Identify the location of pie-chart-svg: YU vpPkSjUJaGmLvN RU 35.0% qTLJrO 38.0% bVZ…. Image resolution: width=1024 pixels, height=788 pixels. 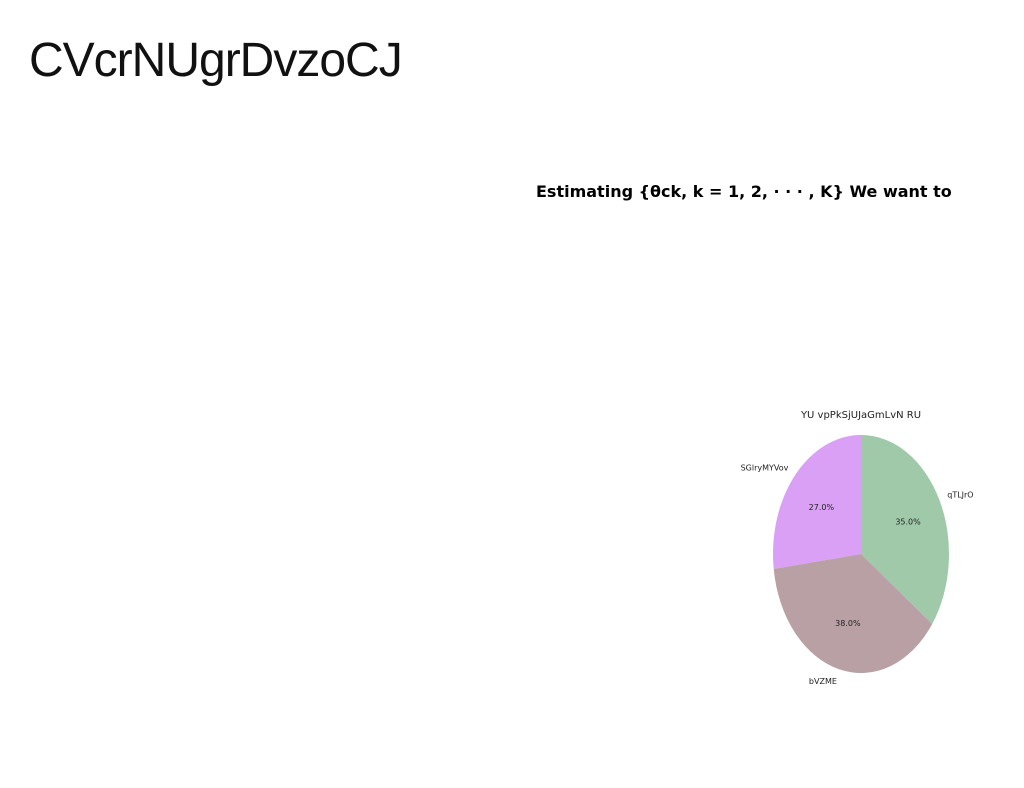
(857, 548).